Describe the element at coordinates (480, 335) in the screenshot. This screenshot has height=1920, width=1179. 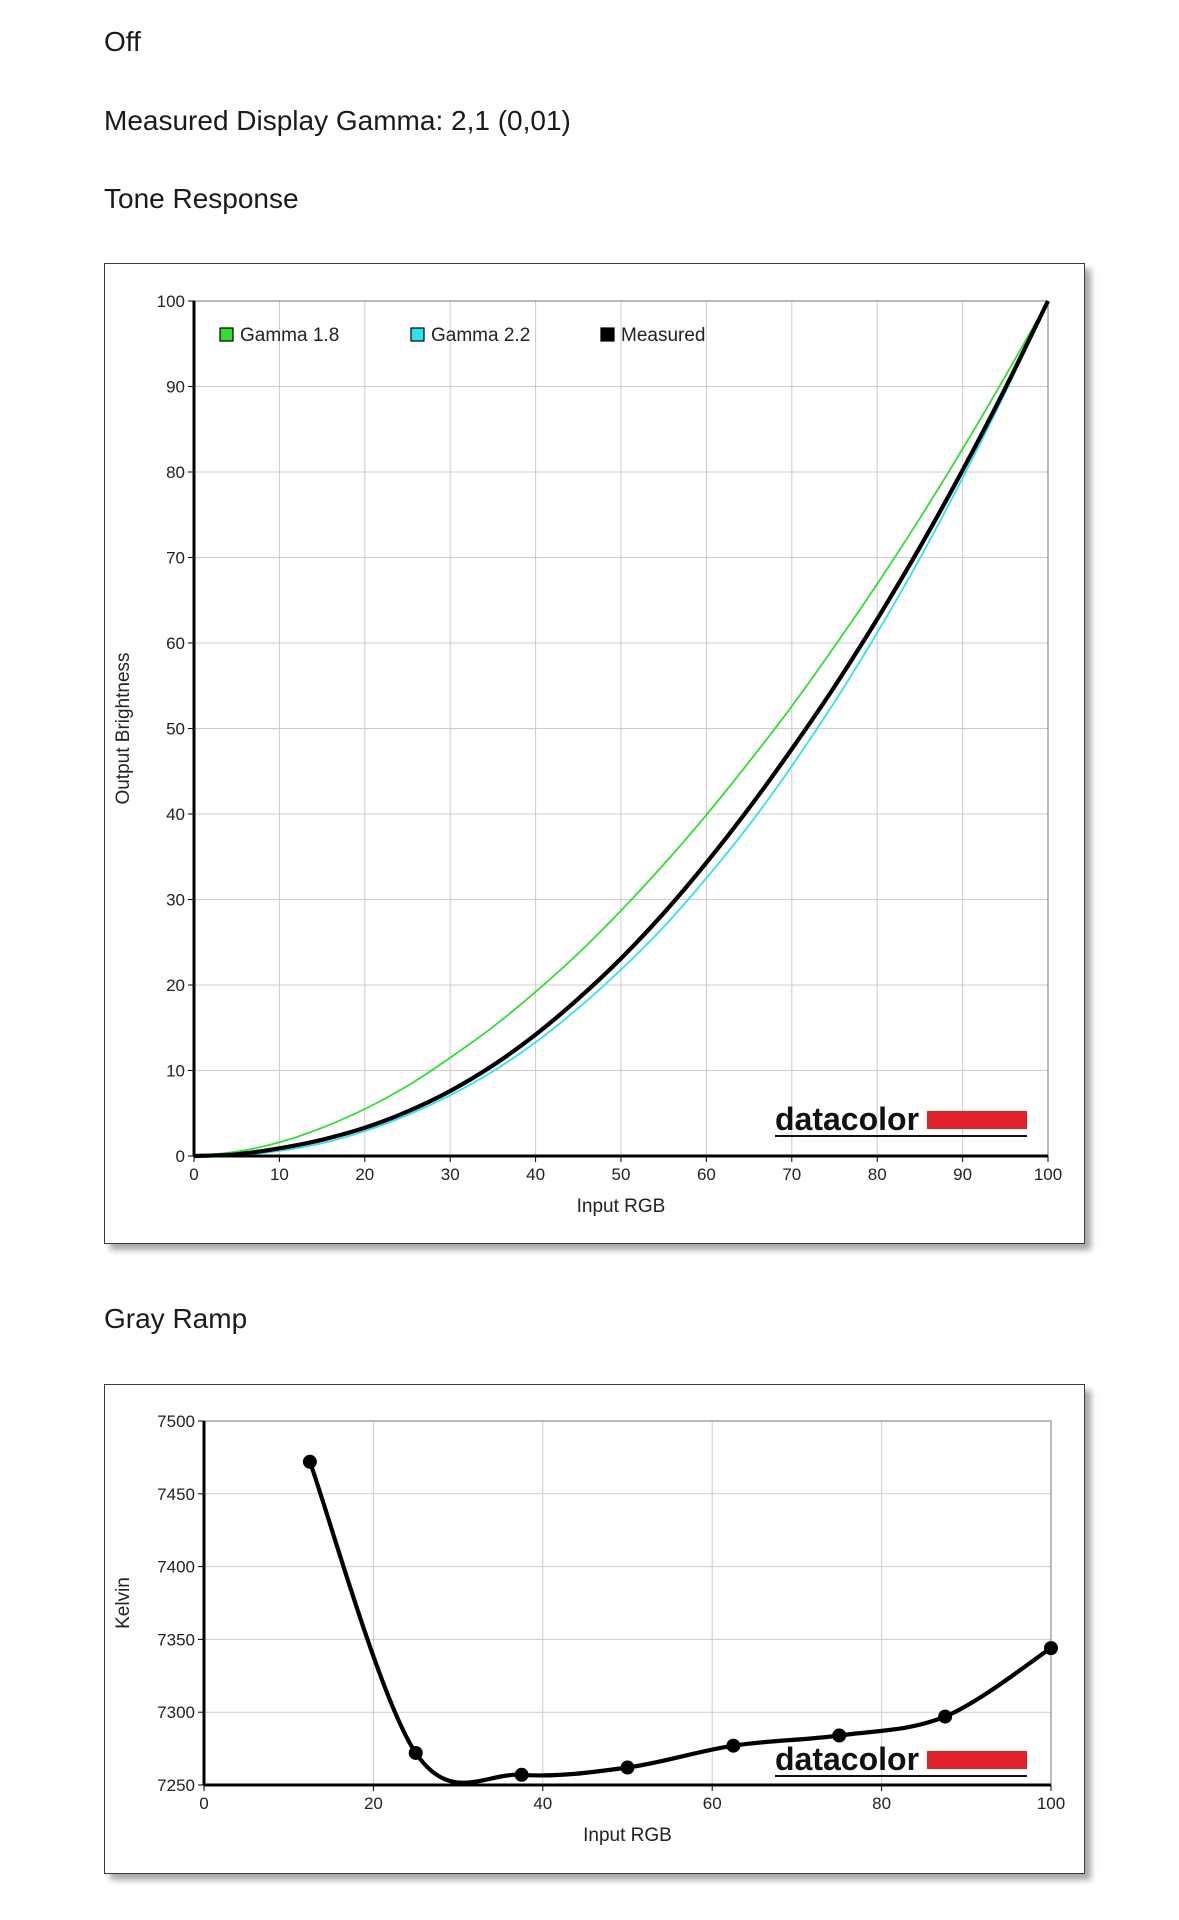
I see `legend-label: Gamma 2.2` at that location.